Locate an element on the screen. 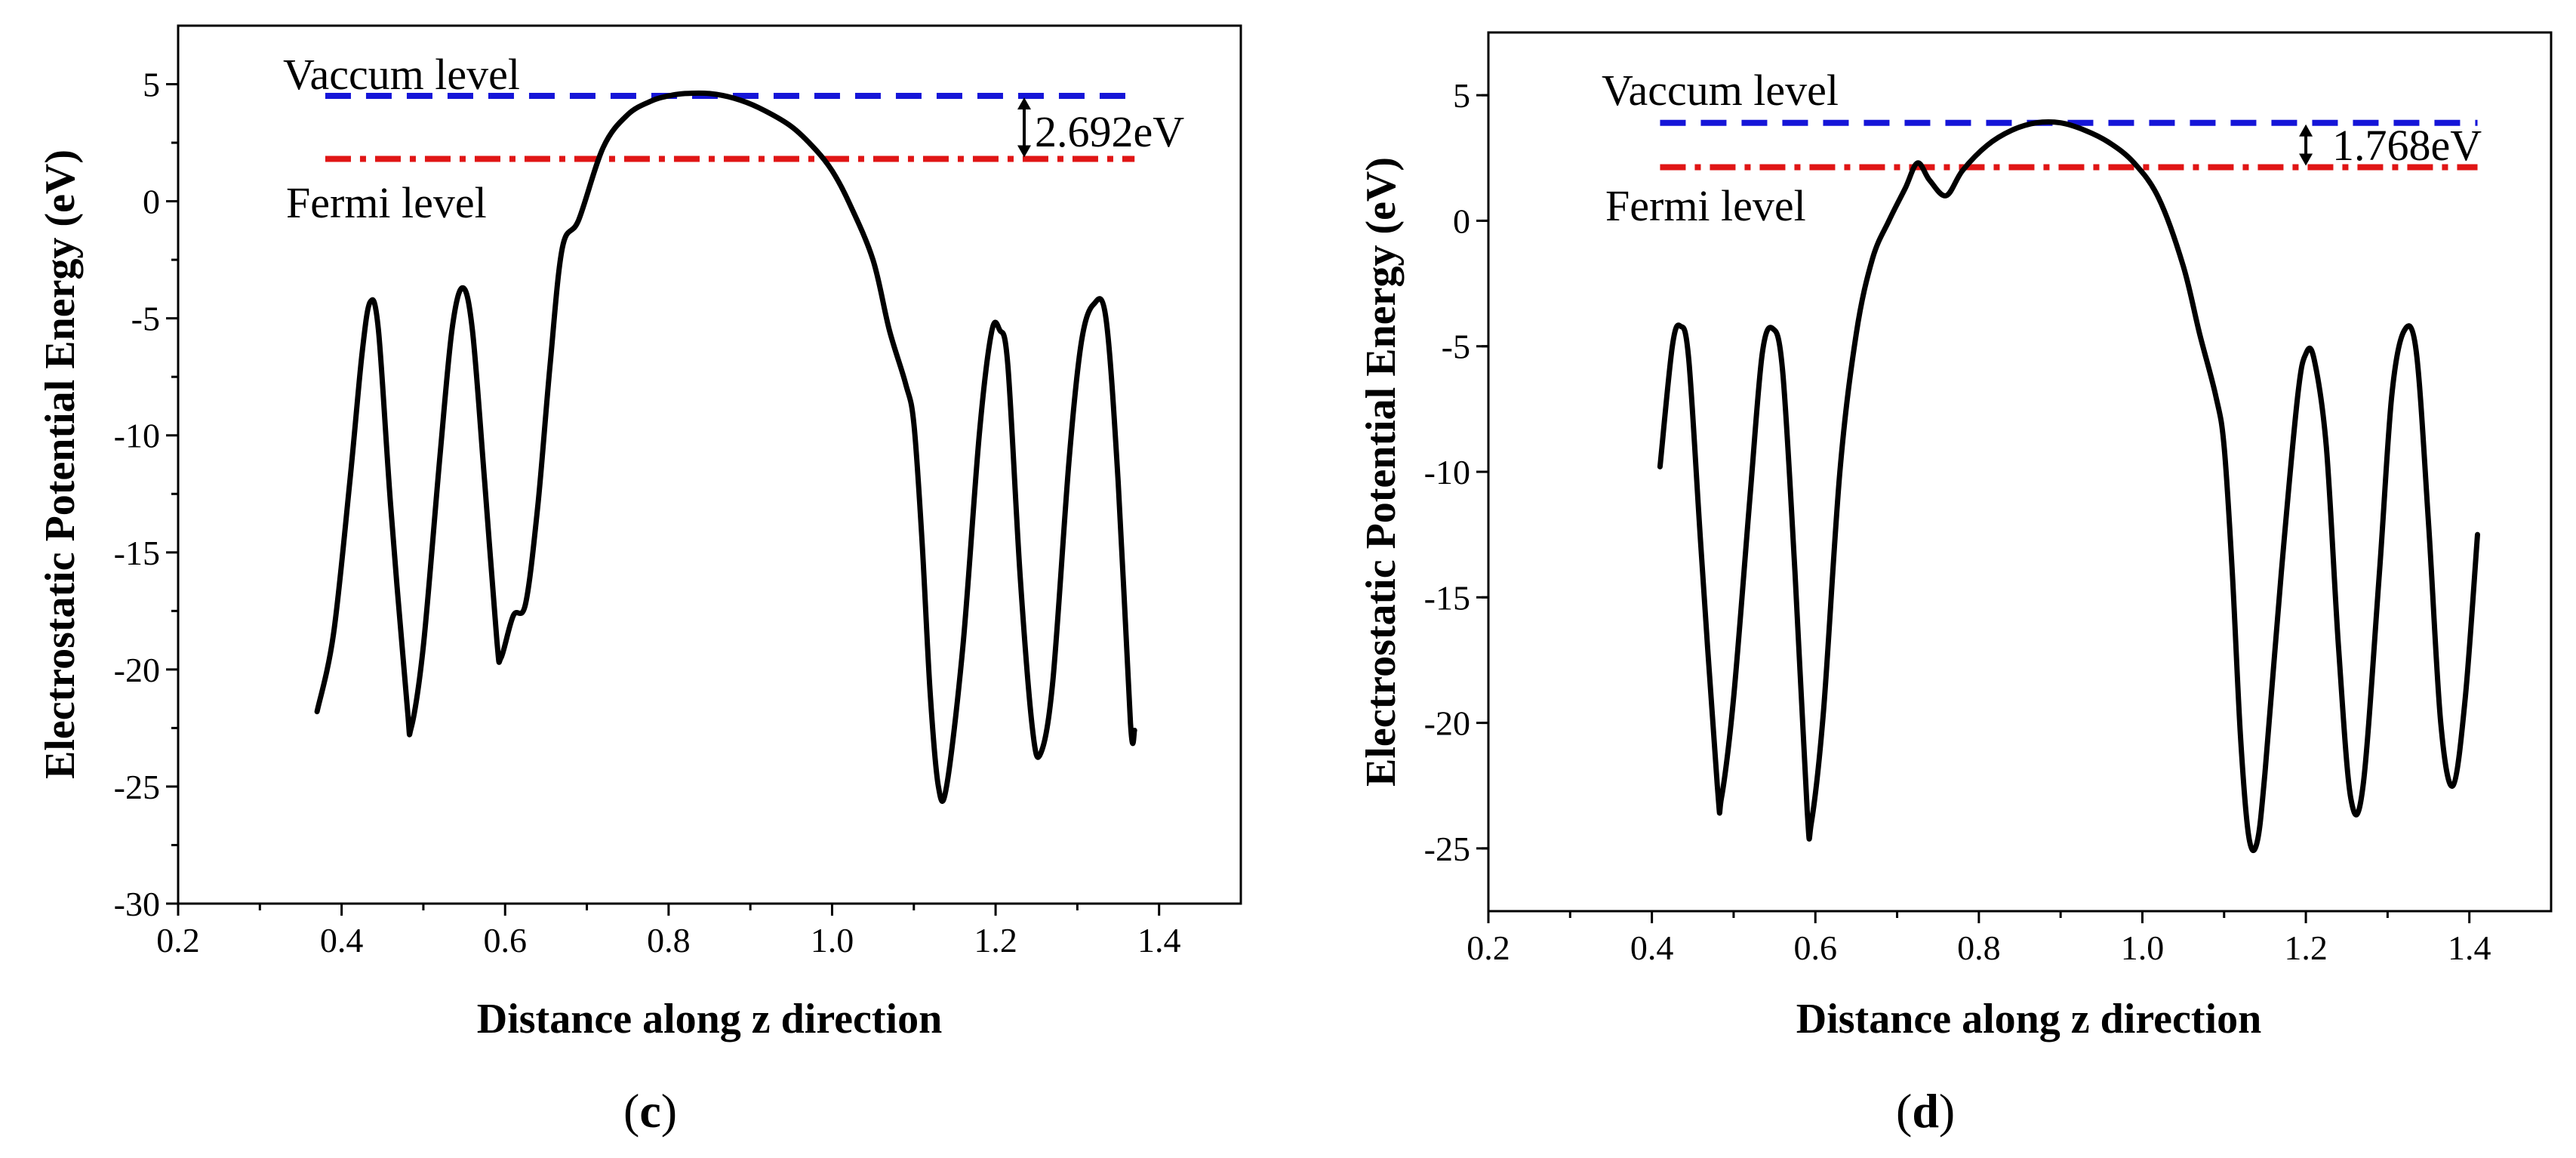 The height and width of the screenshot is (1158, 2576). panel-d-x-tick-label: 0.2 is located at coordinates (1488, 948).